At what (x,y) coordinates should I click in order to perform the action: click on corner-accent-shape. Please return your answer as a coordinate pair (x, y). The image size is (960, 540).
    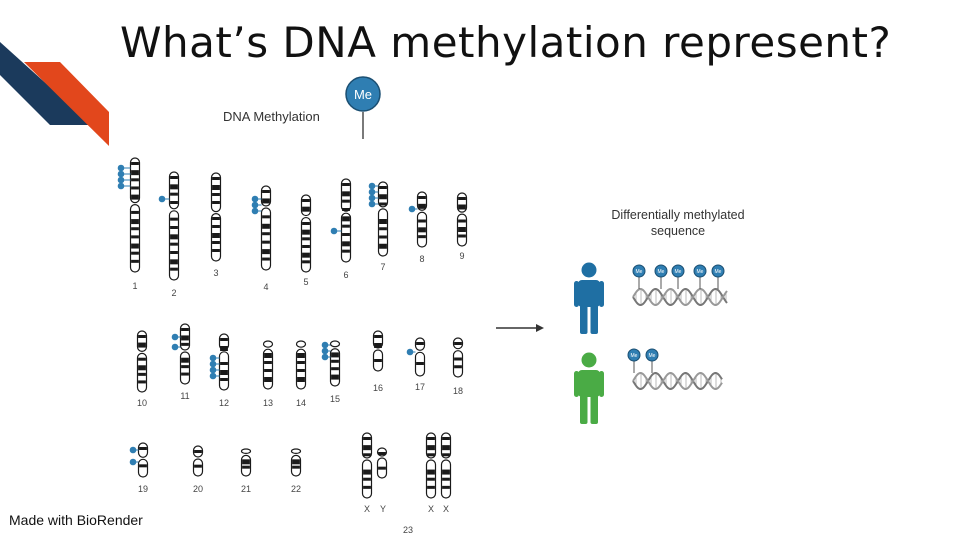
    Looking at the image, I should click on (54, 94).